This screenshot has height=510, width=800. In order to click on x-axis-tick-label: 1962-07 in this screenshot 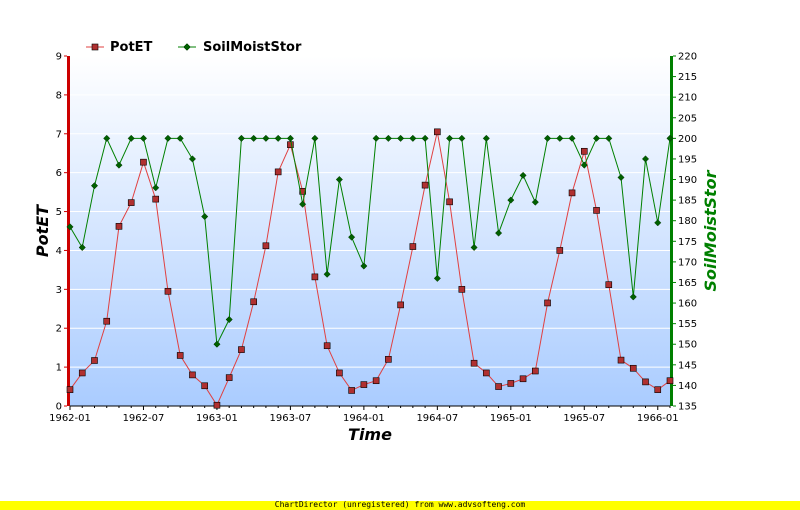, I will do `click(144, 418)`.